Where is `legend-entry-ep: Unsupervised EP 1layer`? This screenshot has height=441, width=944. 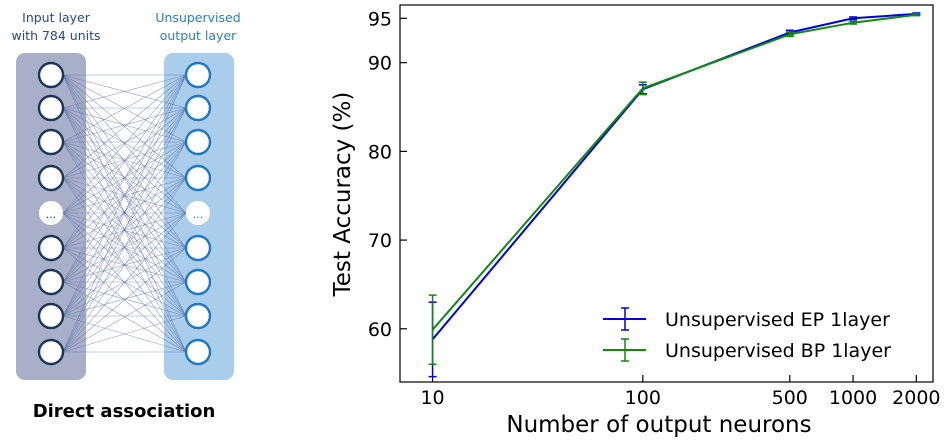 legend-entry-ep: Unsupervised EP 1layer is located at coordinates (746, 319).